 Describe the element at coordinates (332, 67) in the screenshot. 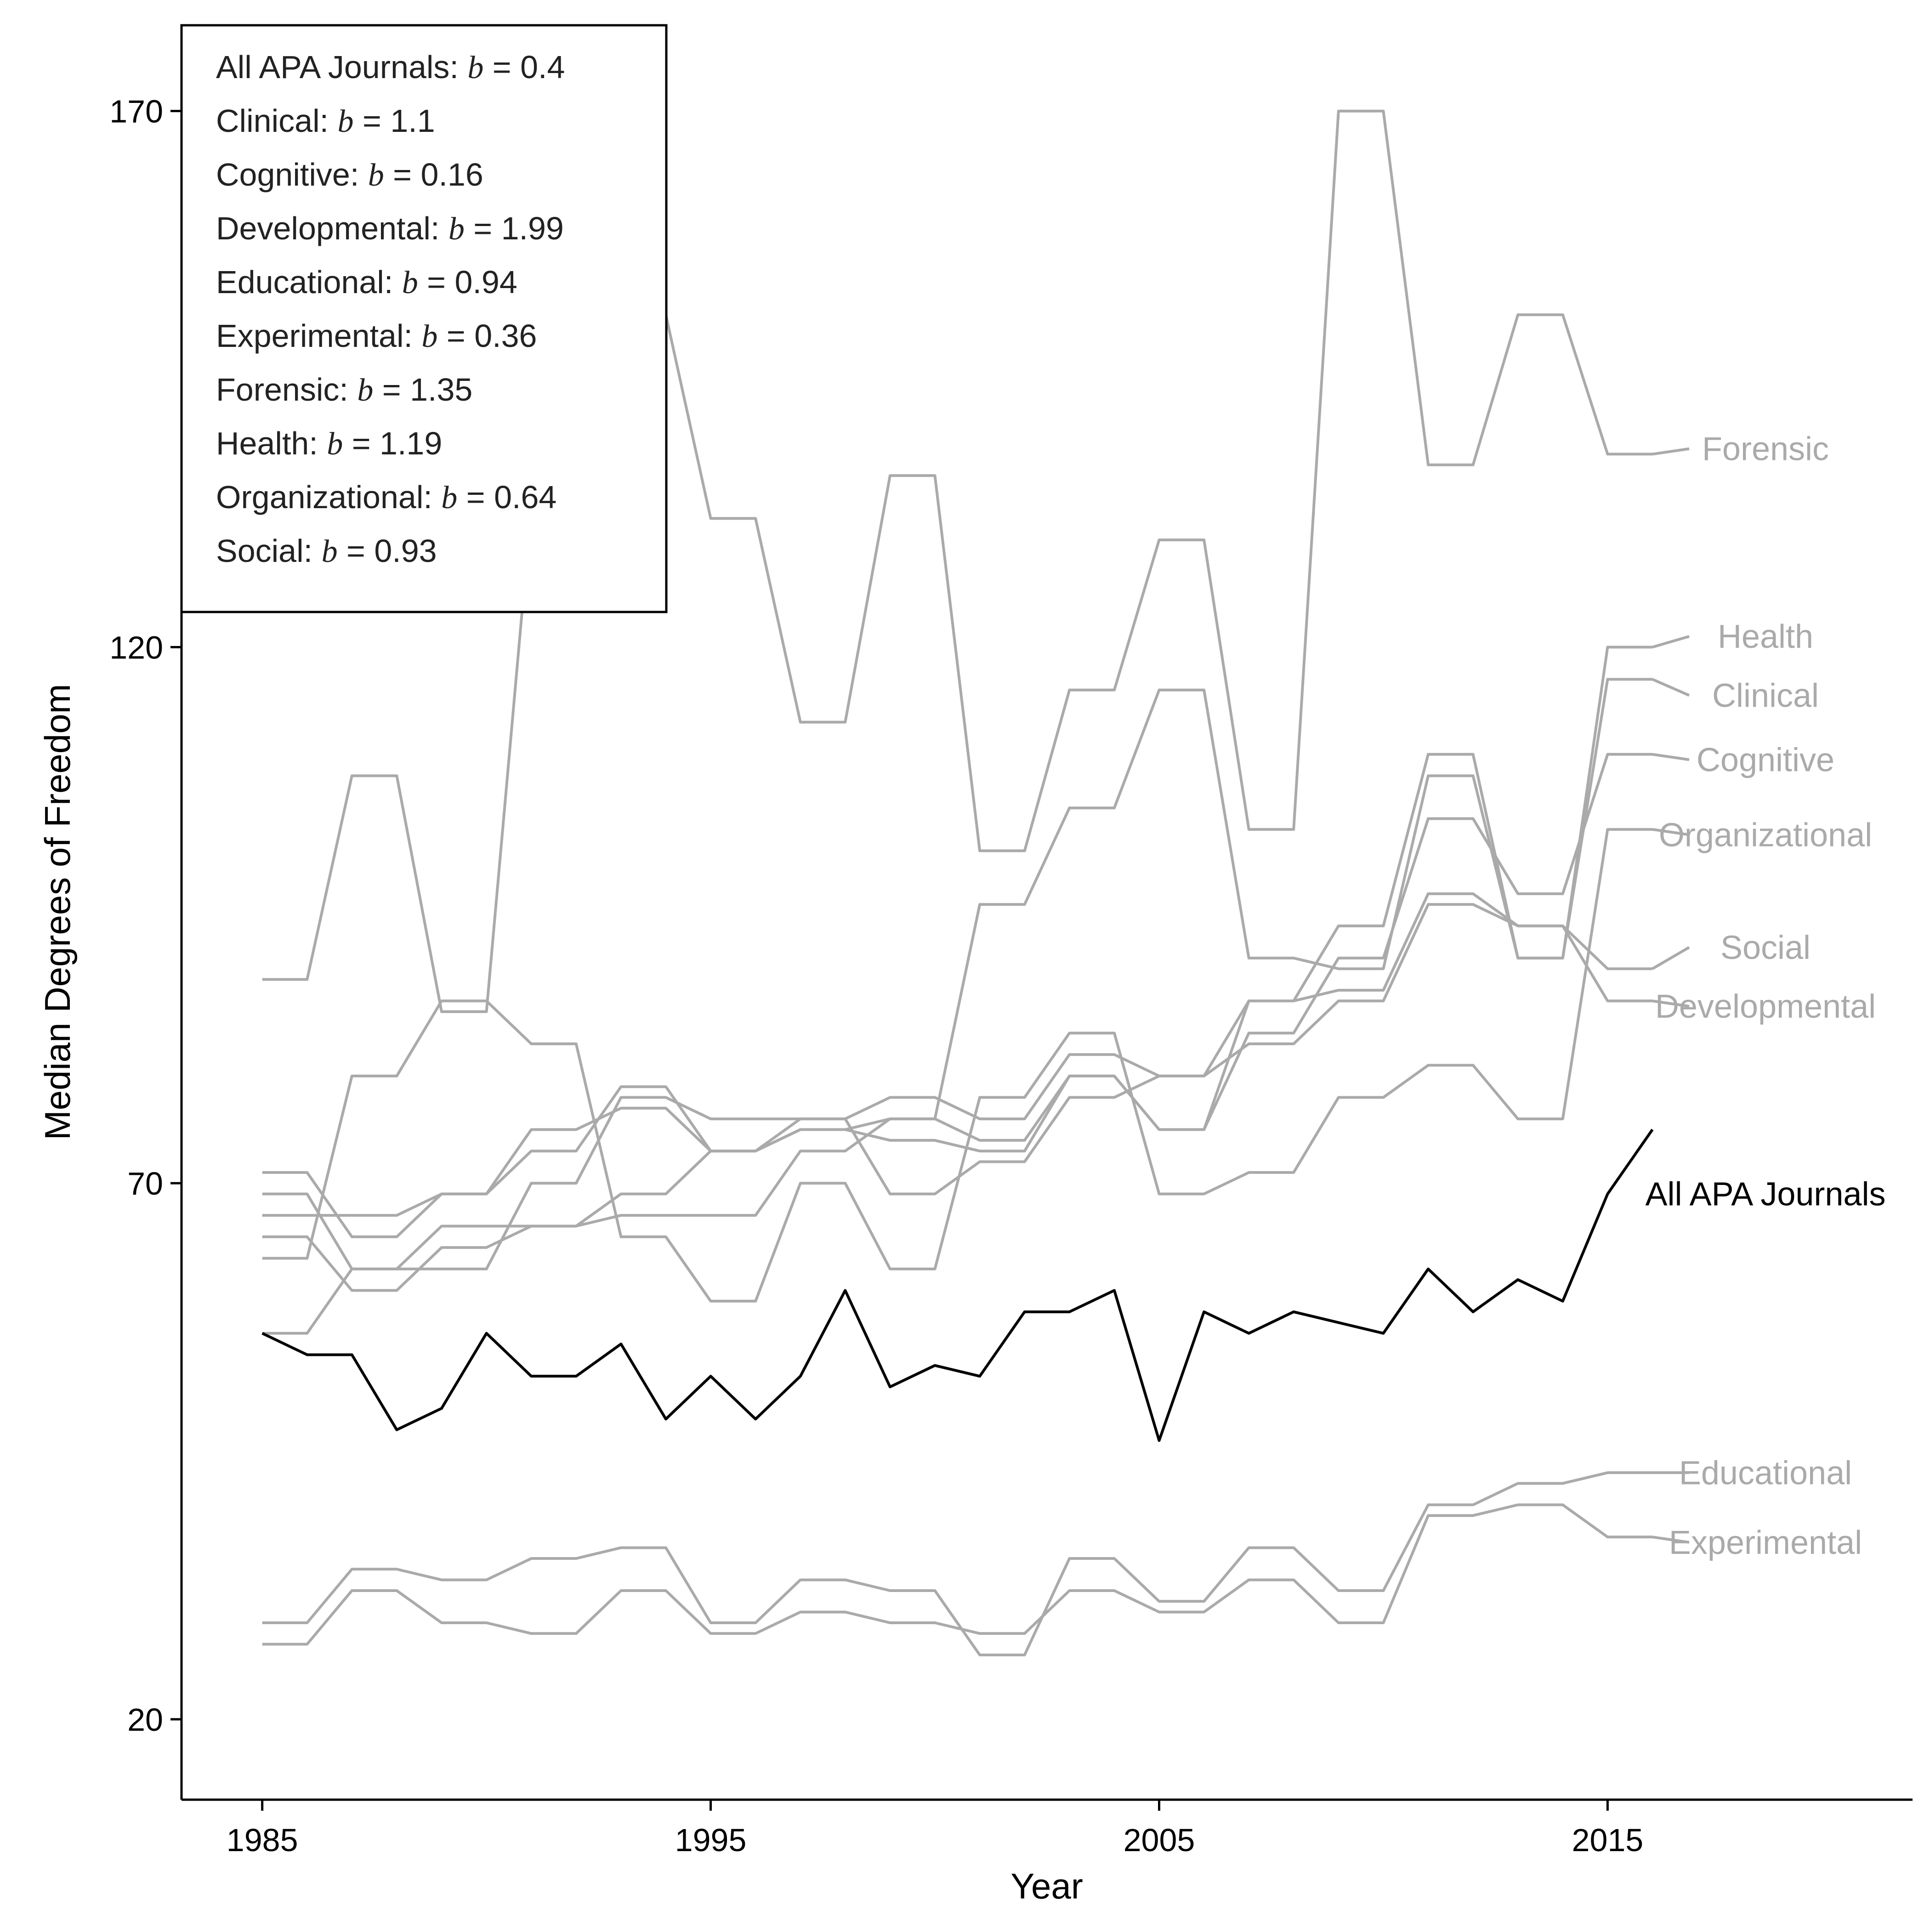

I see `legend-entry-name: All APA Journals` at that location.